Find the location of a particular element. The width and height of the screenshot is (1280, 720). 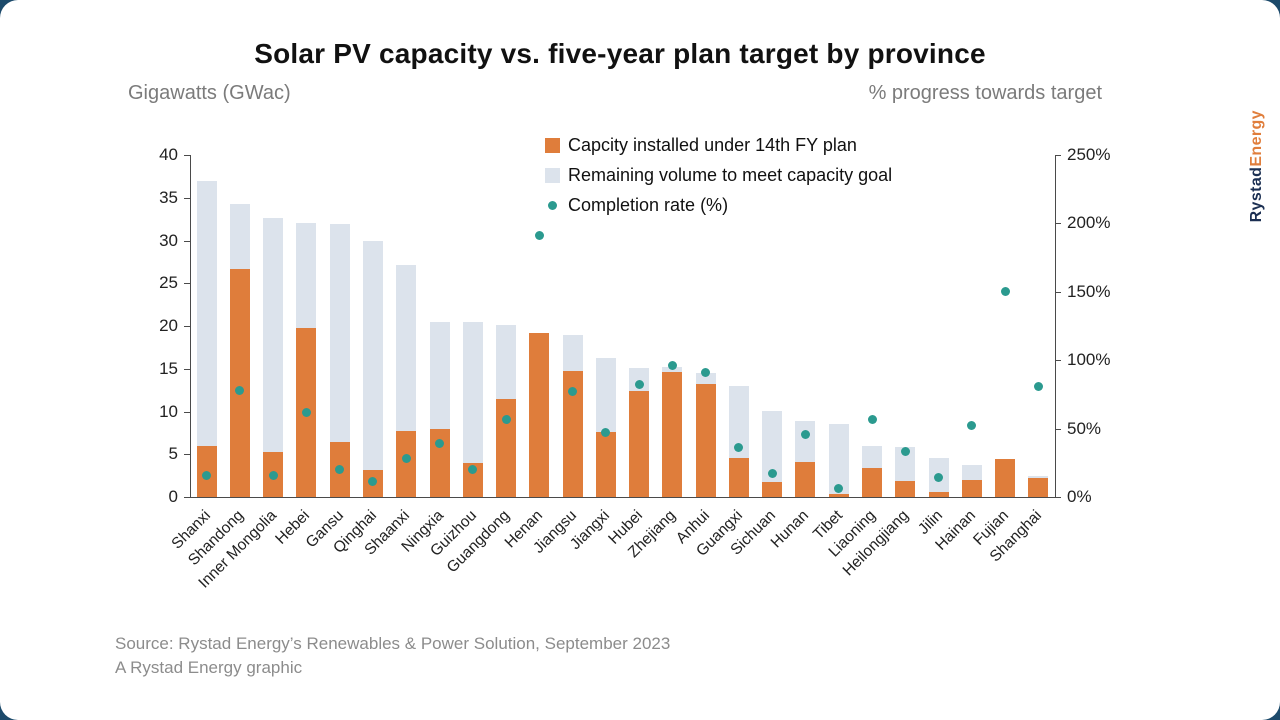

legend-label-completion: Completion rate (%) is located at coordinates (648, 204).